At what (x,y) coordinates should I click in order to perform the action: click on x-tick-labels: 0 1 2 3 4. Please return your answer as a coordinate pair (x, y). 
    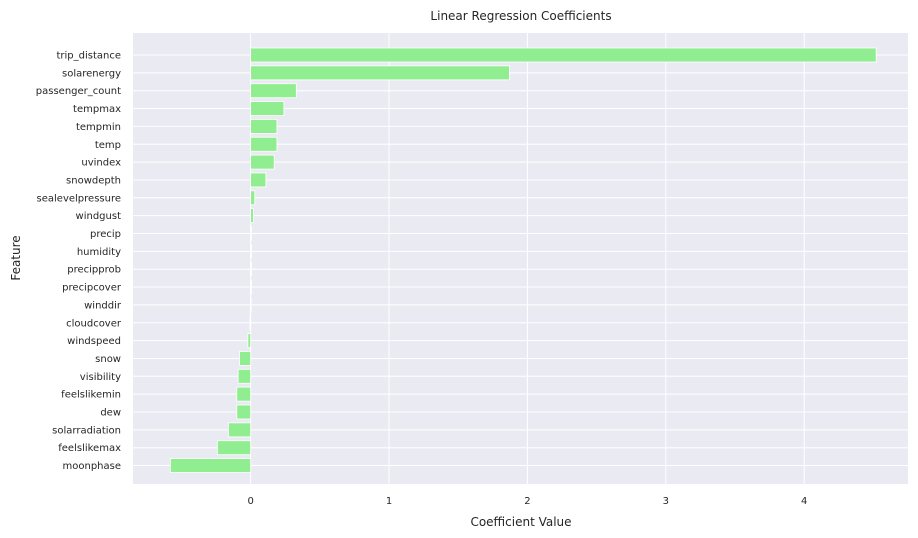
    Looking at the image, I should click on (527, 501).